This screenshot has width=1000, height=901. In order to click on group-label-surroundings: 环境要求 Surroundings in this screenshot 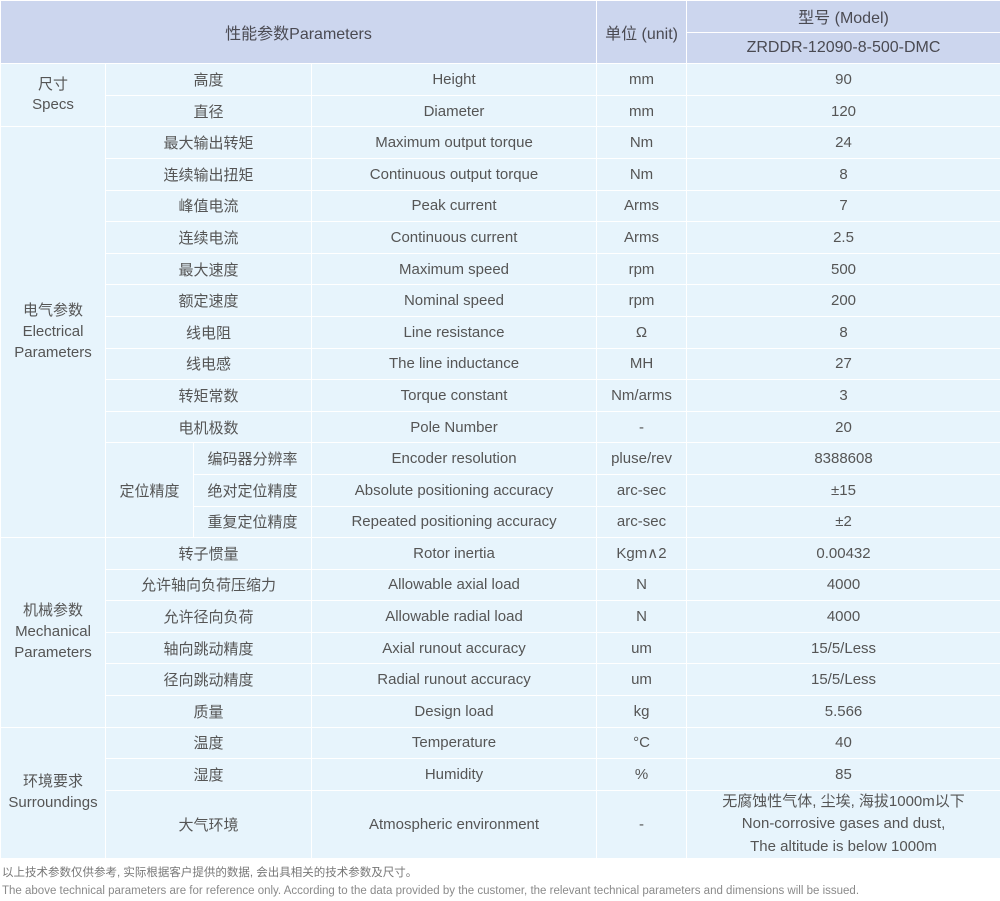, I will do `click(53, 793)`.